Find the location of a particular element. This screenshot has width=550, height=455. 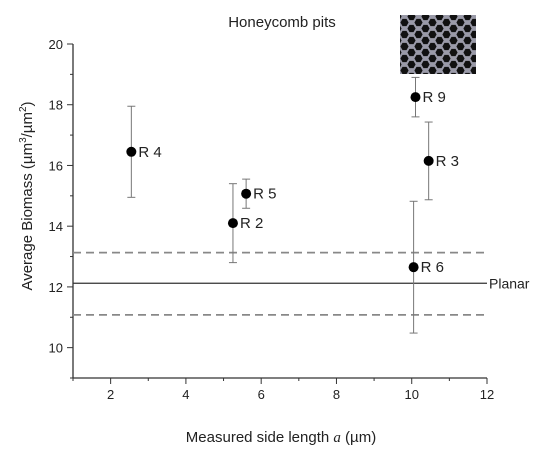

x-tick-label: 4 is located at coordinates (185, 394).